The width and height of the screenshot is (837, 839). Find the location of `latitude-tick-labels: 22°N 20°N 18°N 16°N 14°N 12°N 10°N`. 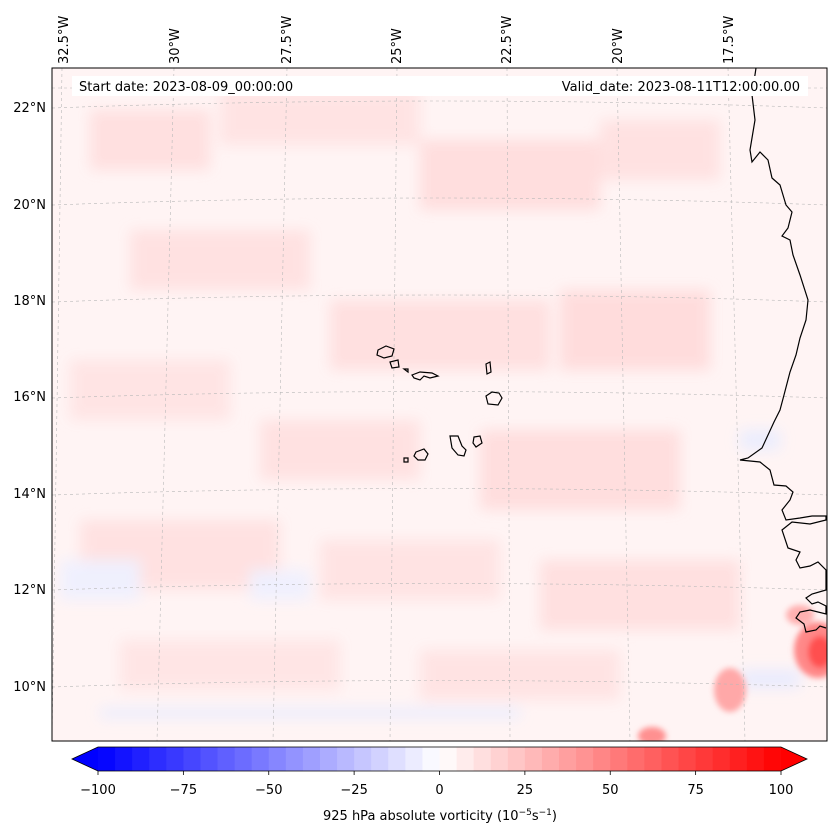

latitude-tick-labels: 22°N 20°N 18°N 16°N 14°N 12°N 10°N is located at coordinates (29, 398).